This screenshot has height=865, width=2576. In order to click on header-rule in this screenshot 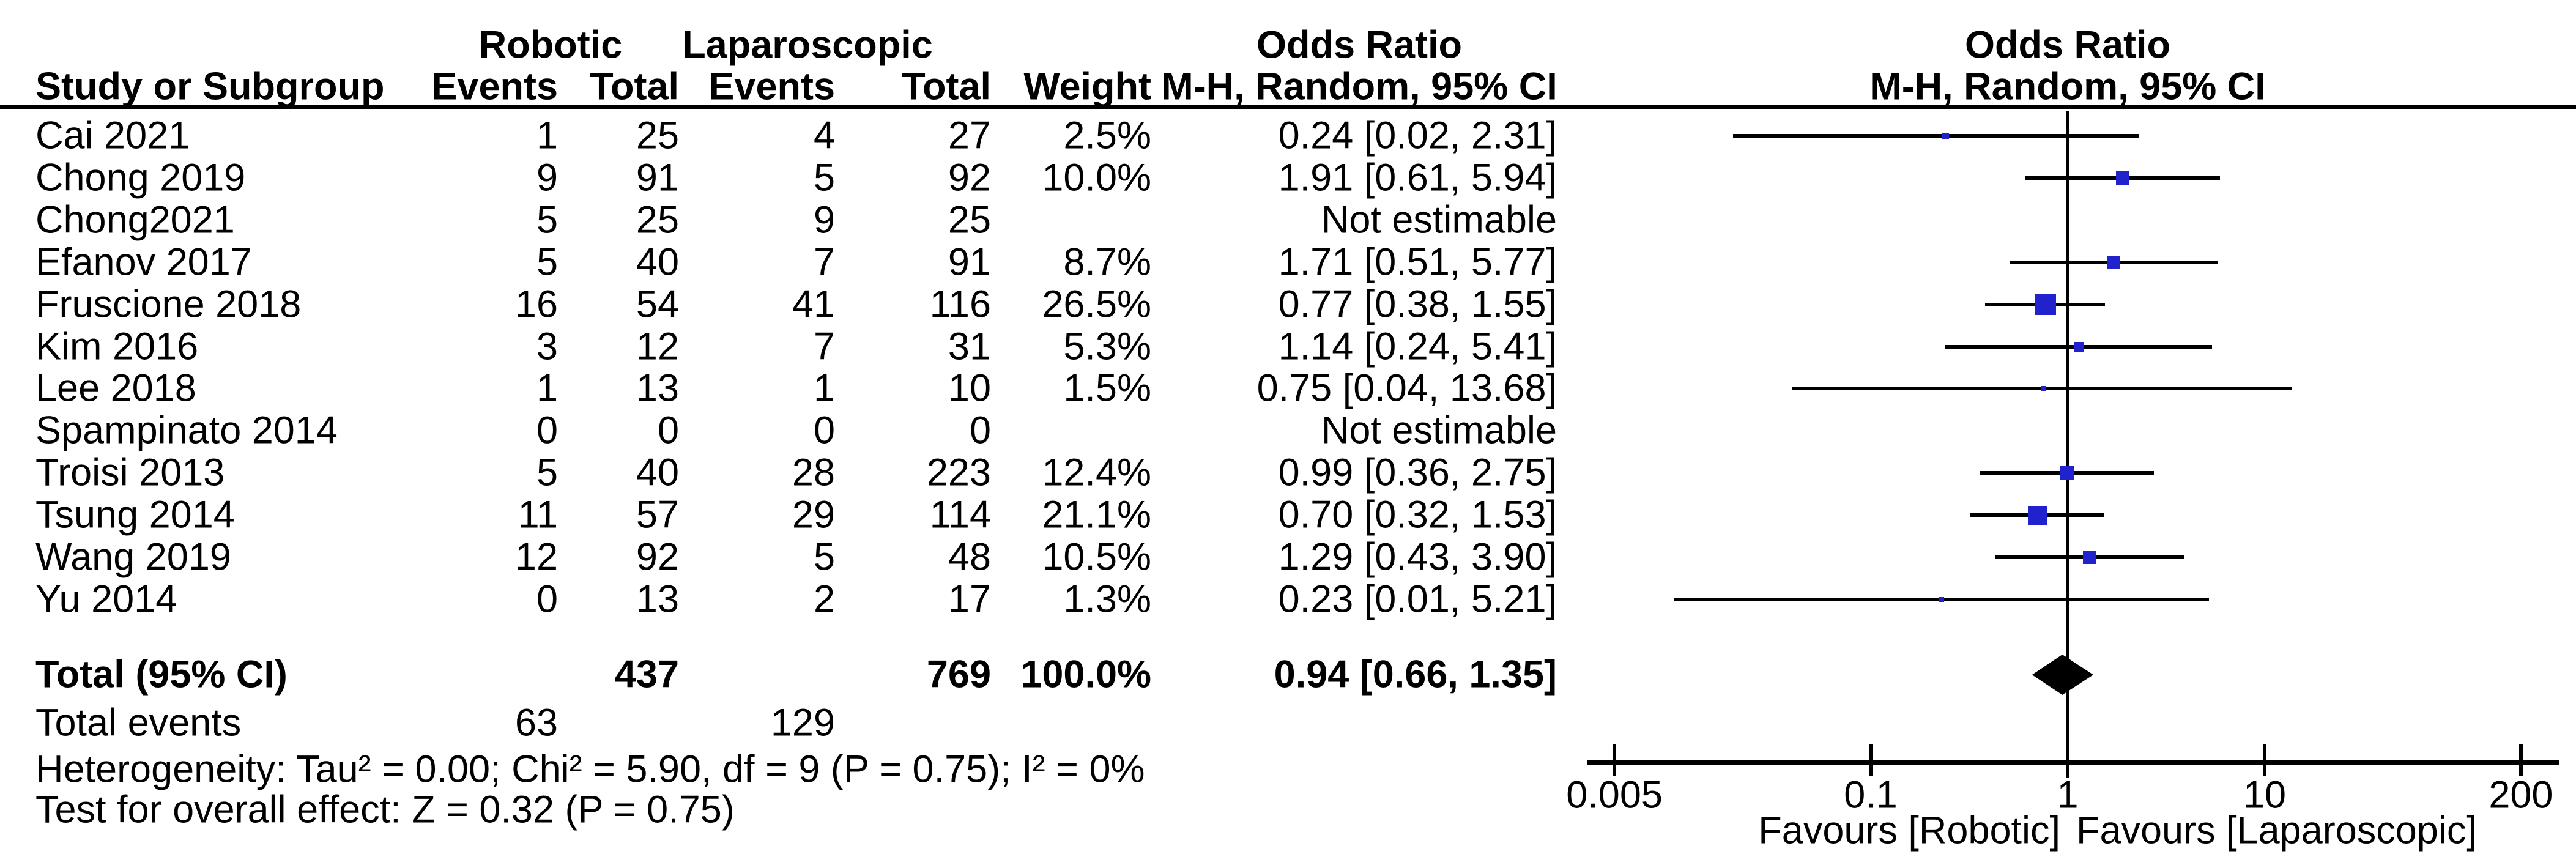, I will do `click(1288, 107)`.